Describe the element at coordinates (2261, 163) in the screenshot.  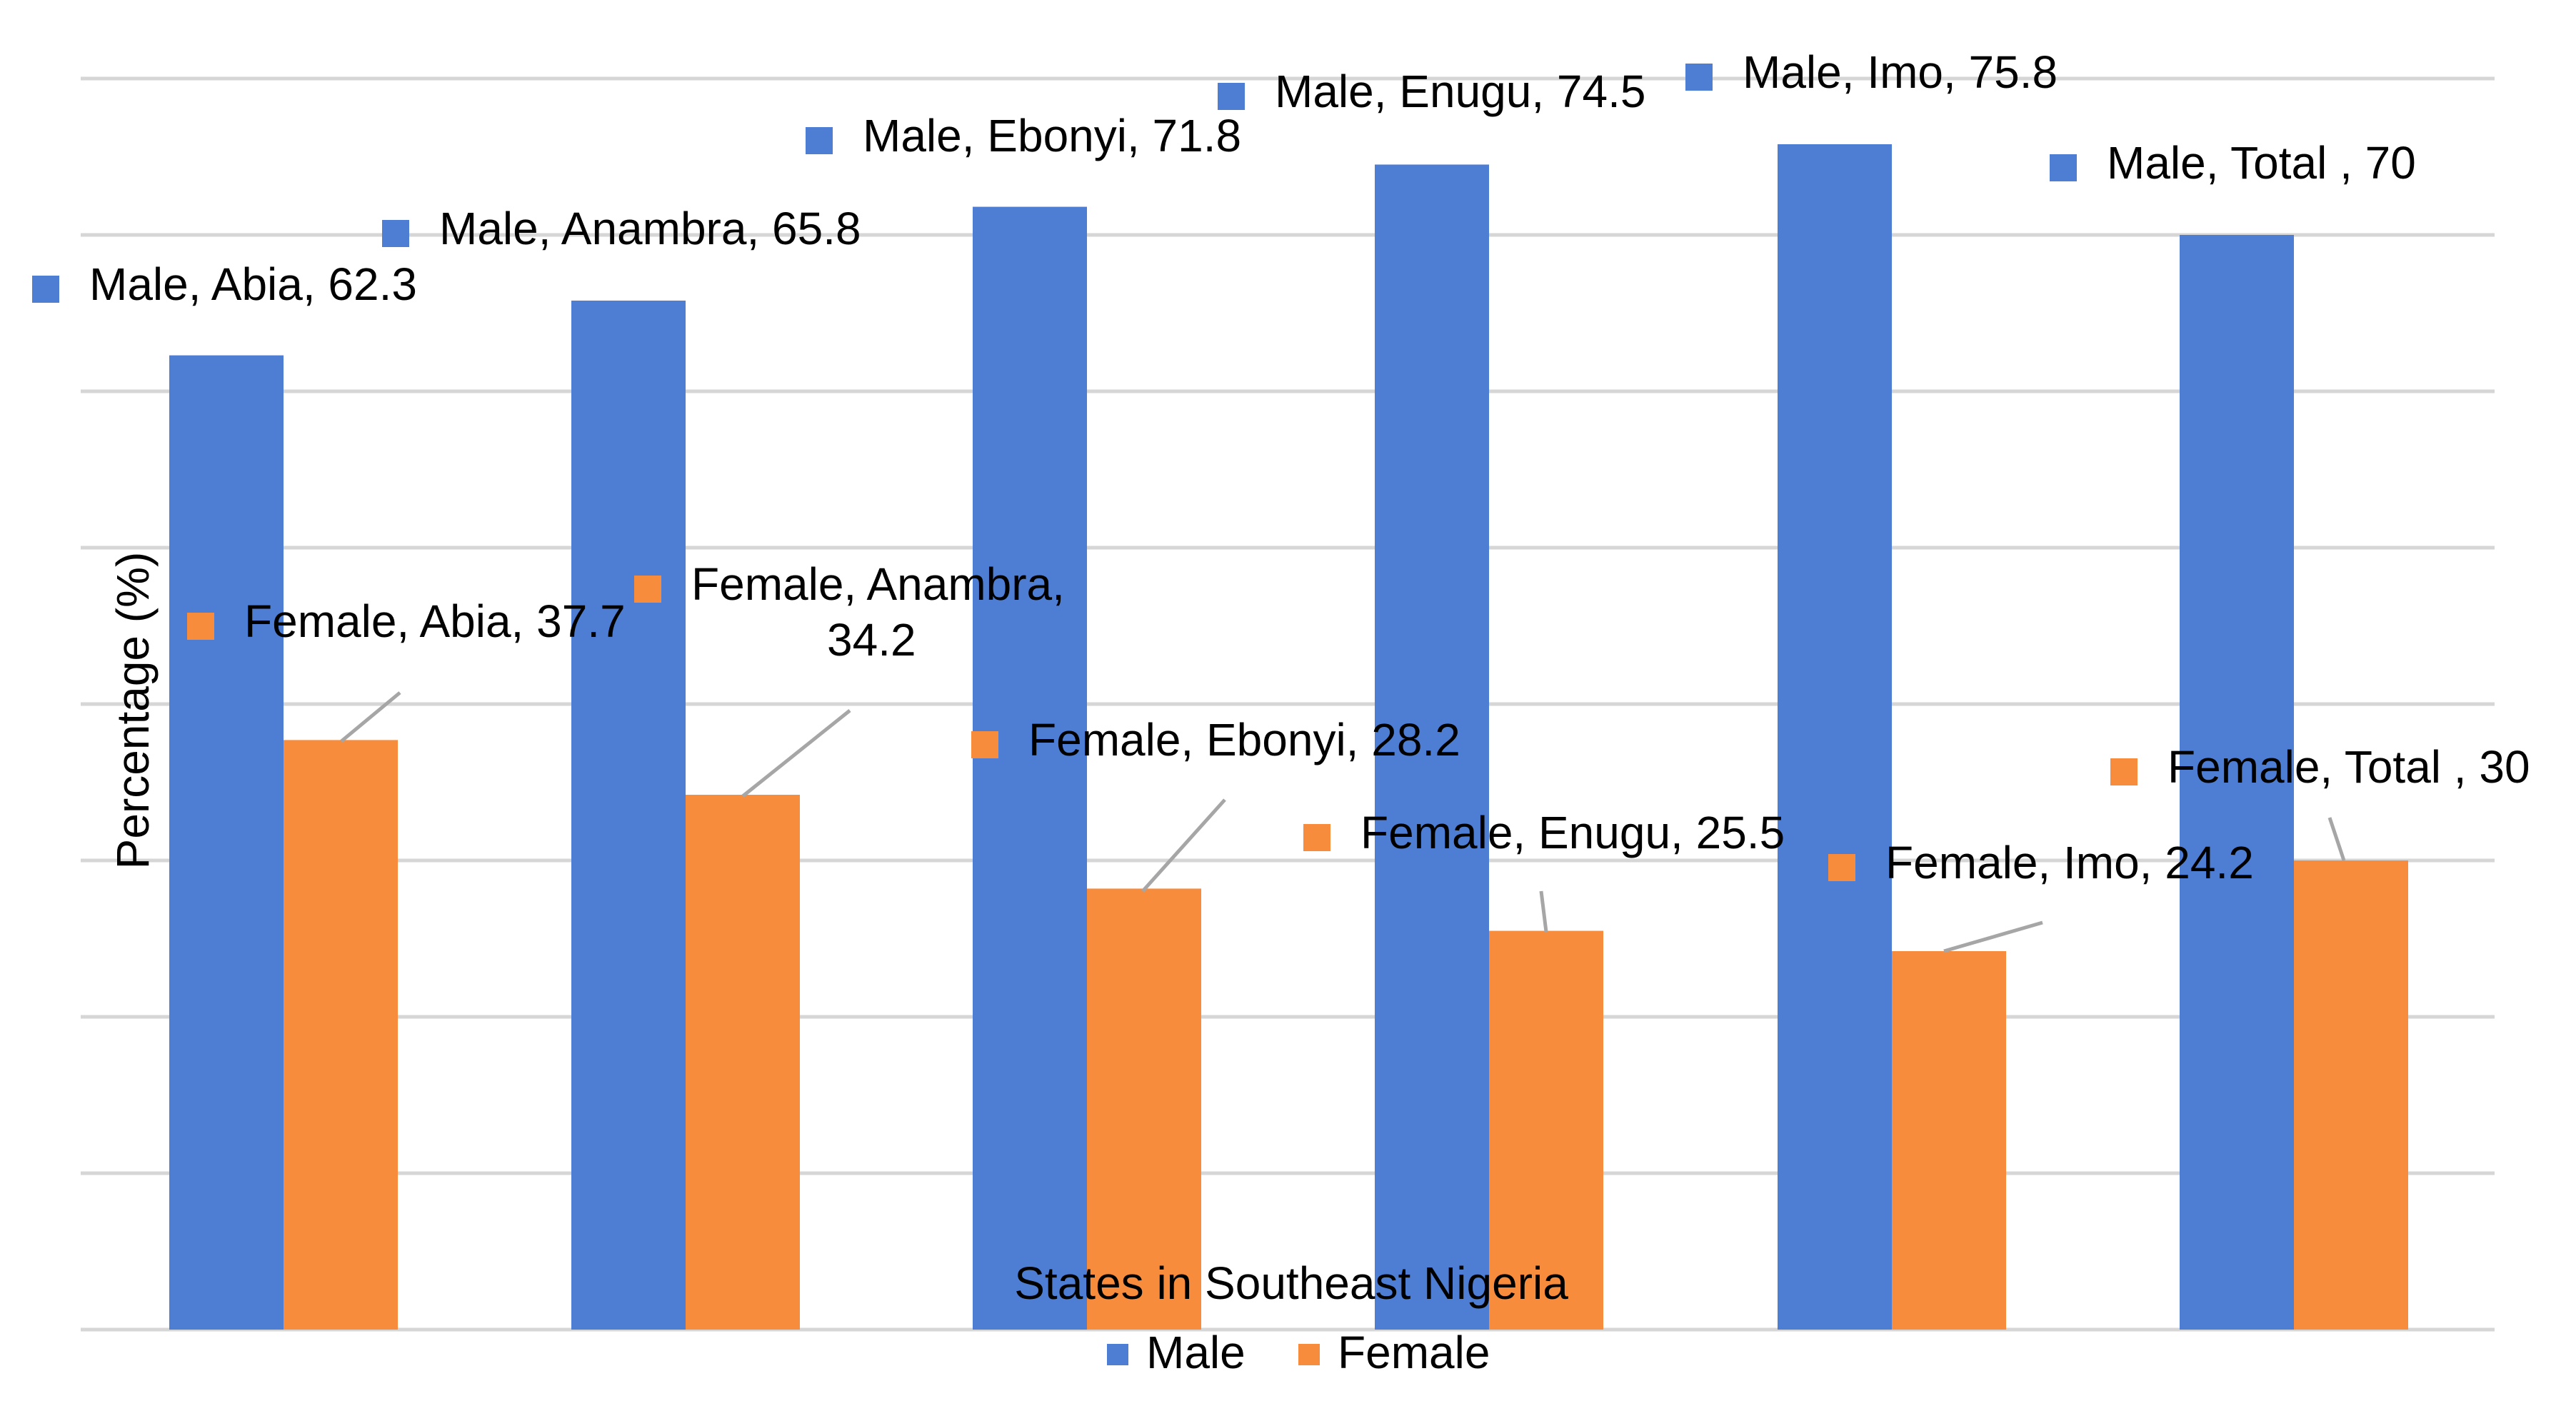
I see `data-label-male: Male, Total , 70` at that location.